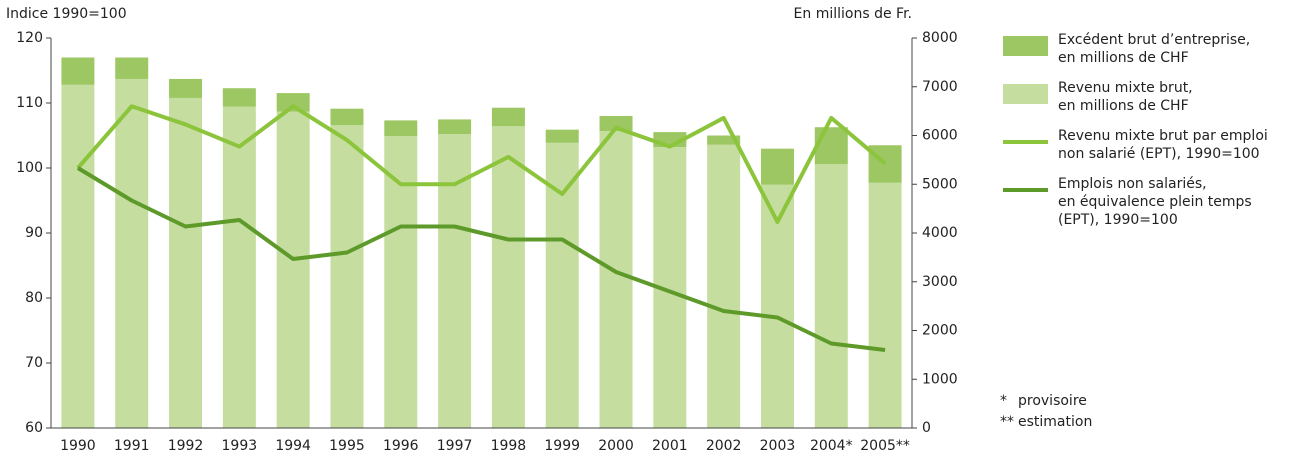 This screenshot has width=1296, height=461. Describe the element at coordinates (670, 446) in the screenshot. I see `x-tick-label: 2001` at that location.